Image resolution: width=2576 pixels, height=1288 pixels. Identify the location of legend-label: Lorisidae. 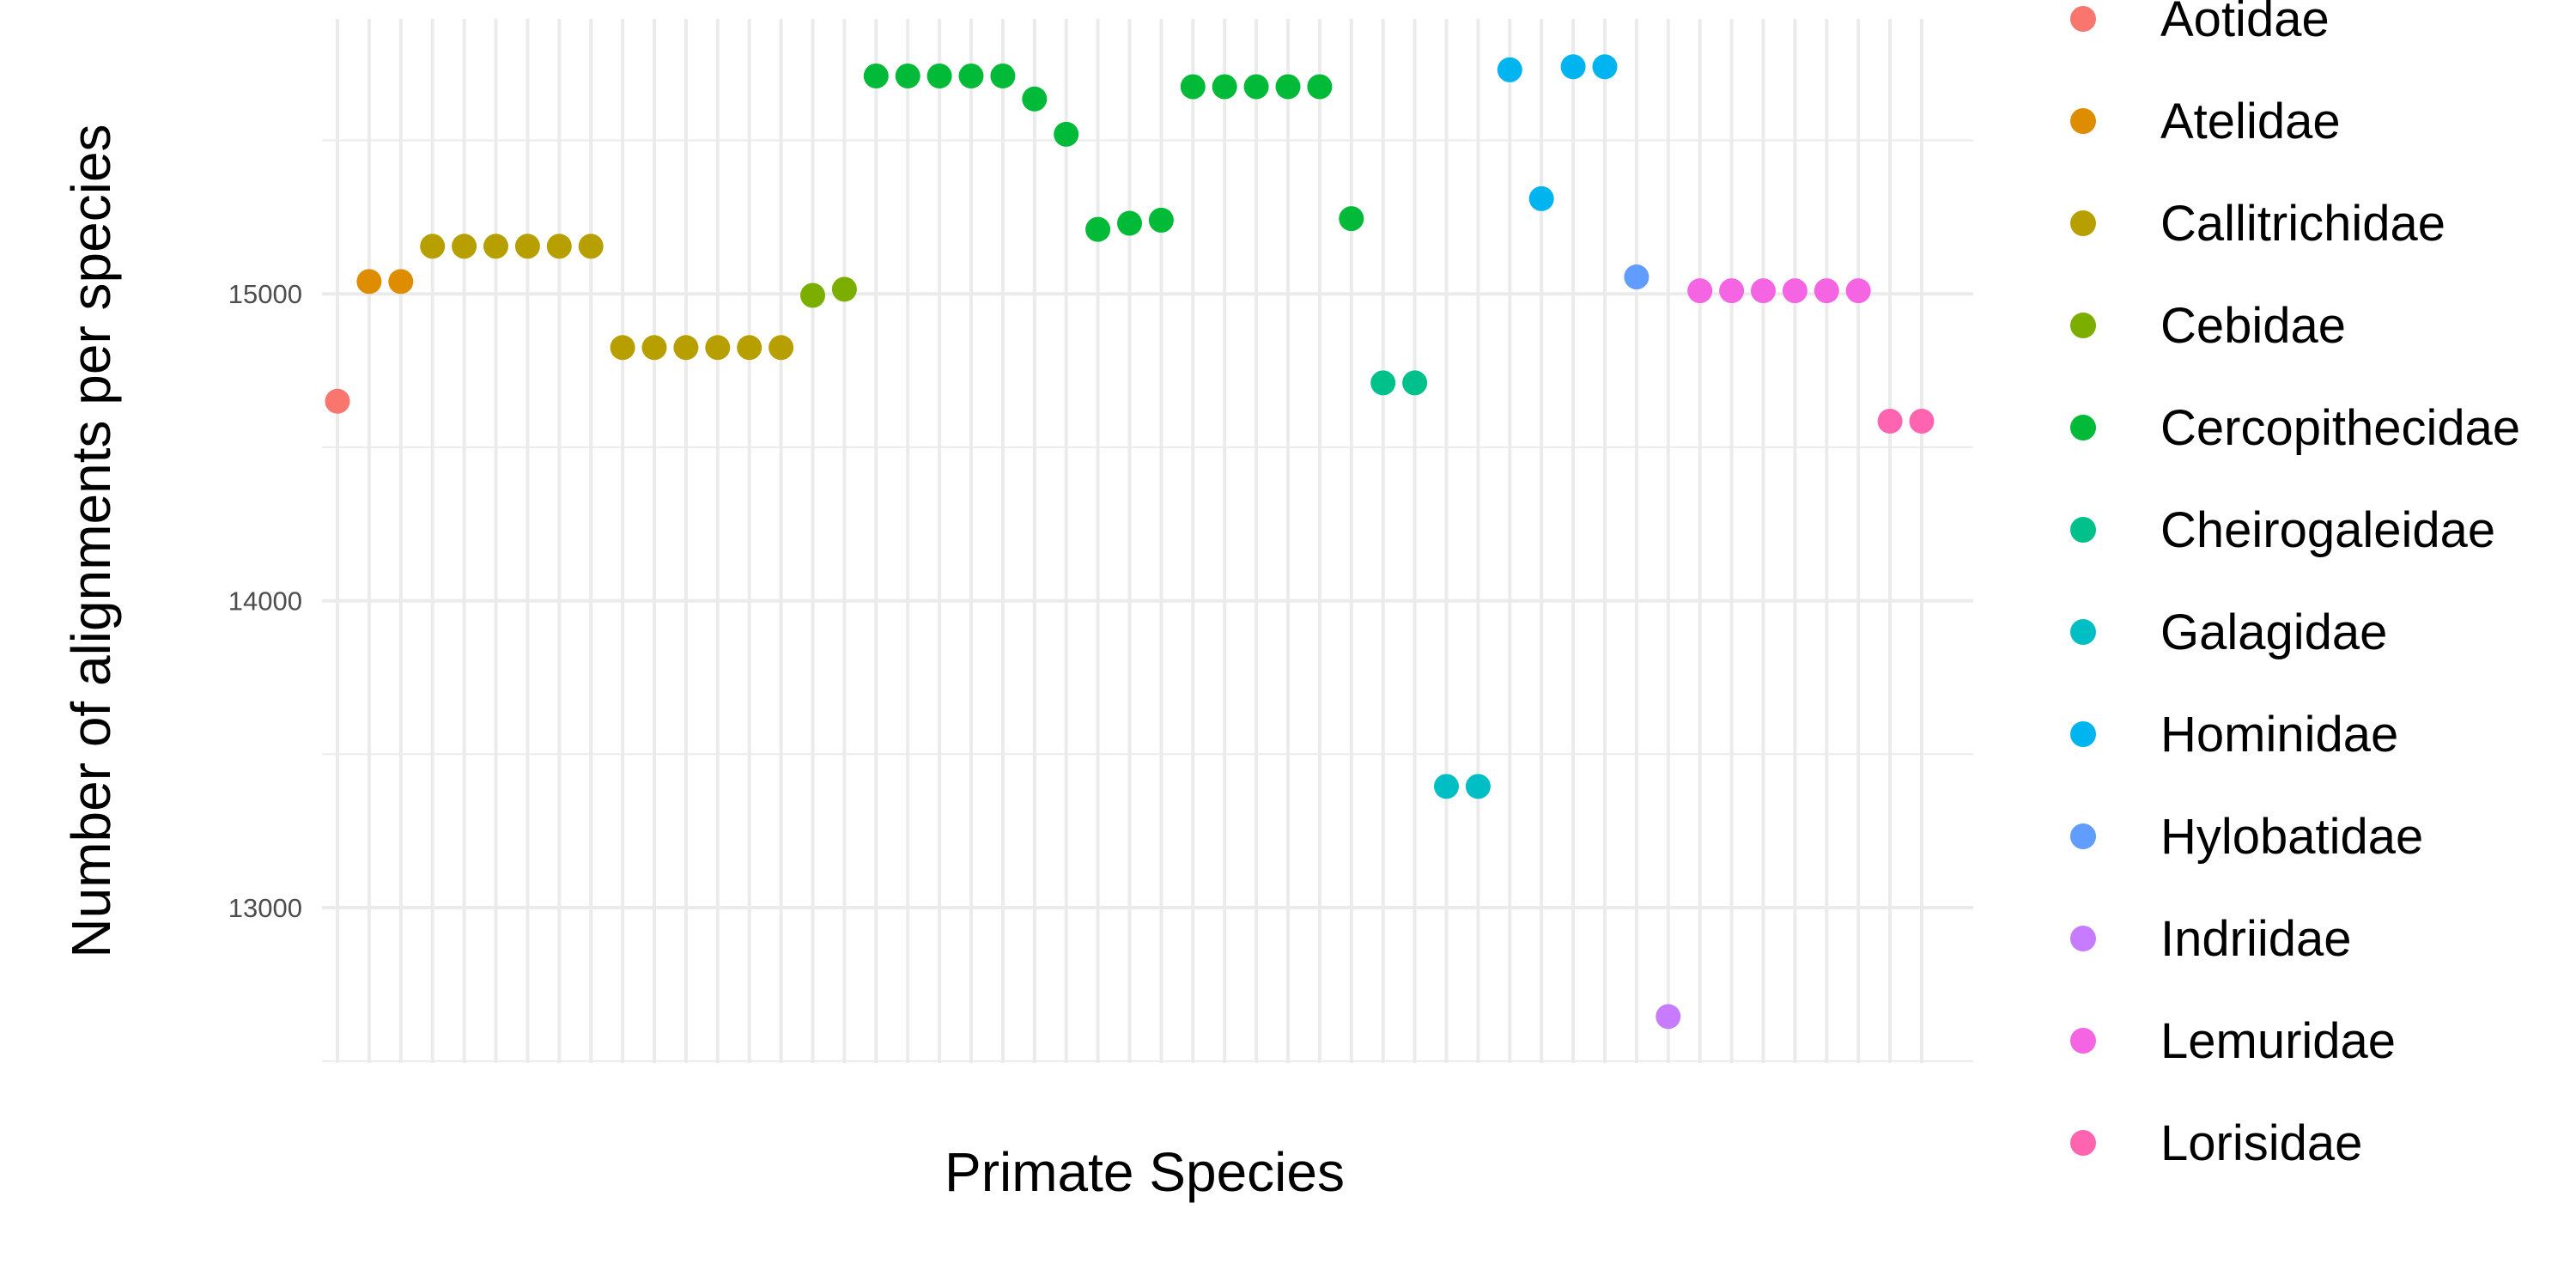
(2261, 1143).